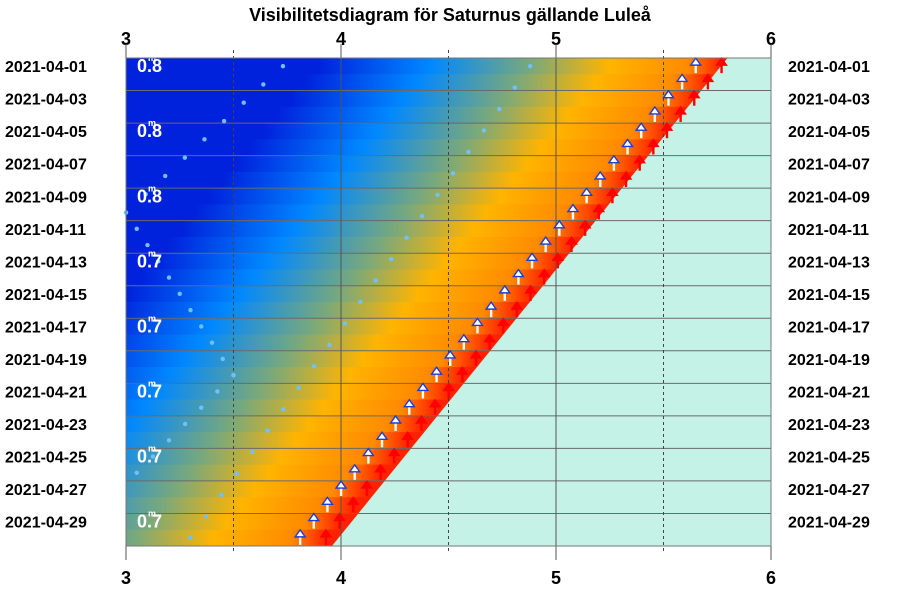  Describe the element at coordinates (46, 327) in the screenshot. I see `date-label-left: 2021-04-17` at that location.